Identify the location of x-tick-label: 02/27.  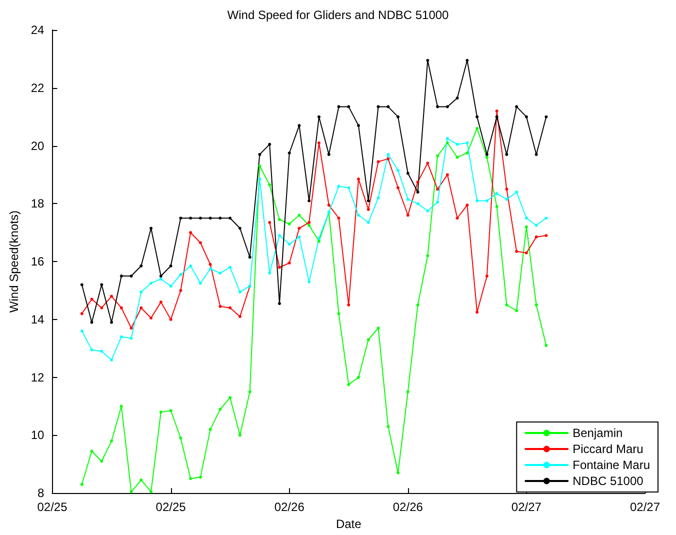
(645, 507).